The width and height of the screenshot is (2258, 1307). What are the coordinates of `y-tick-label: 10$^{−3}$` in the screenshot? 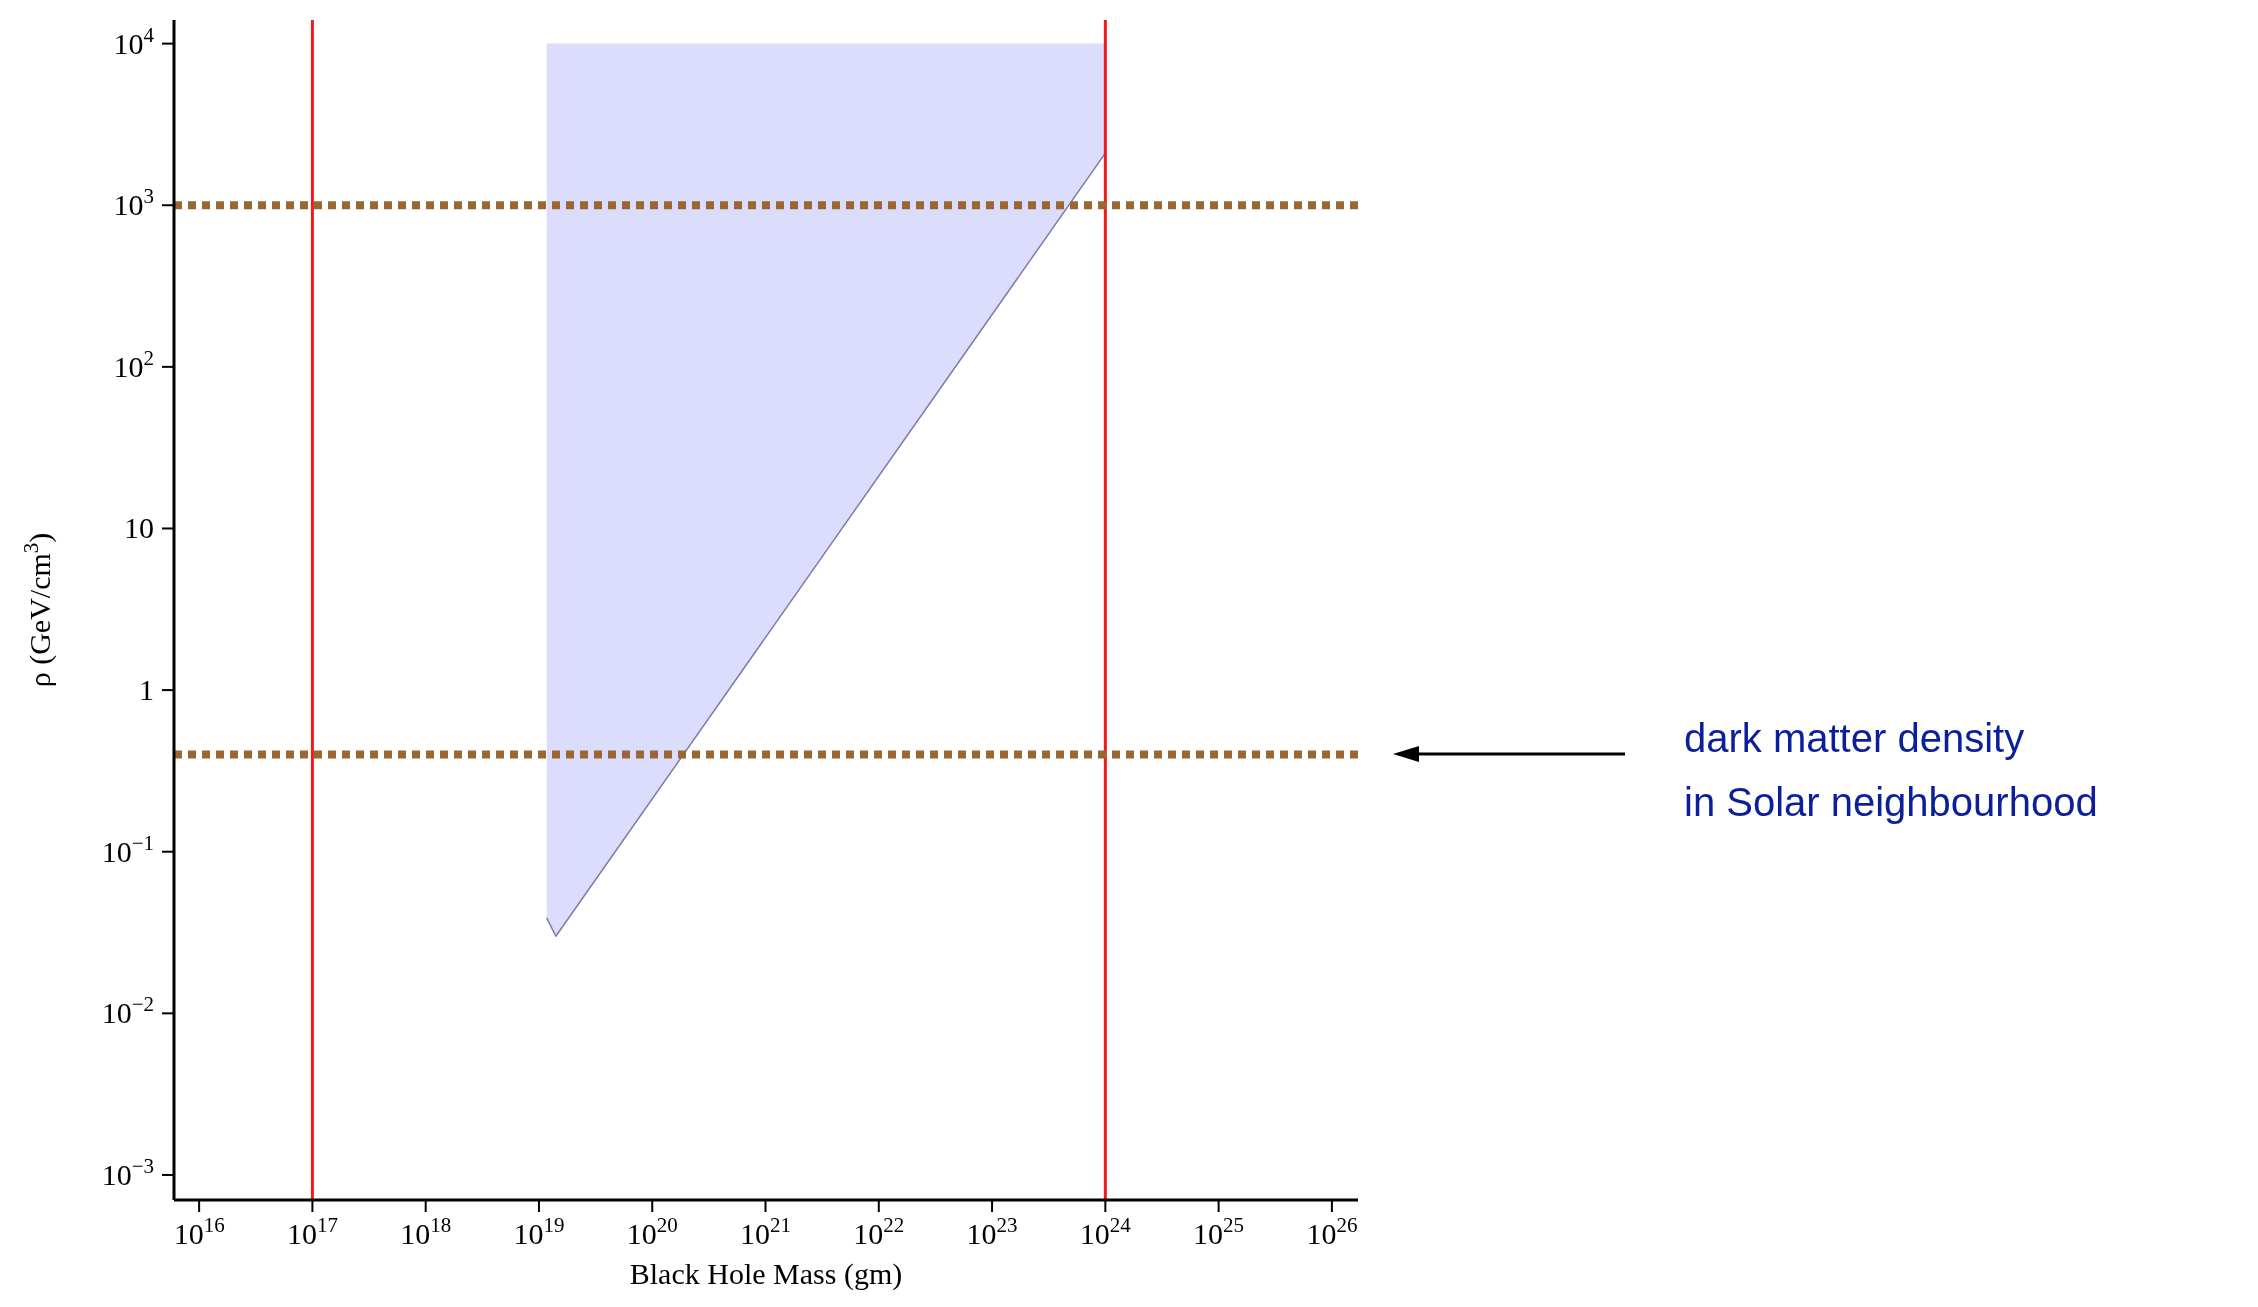 It's located at (127, 1172).